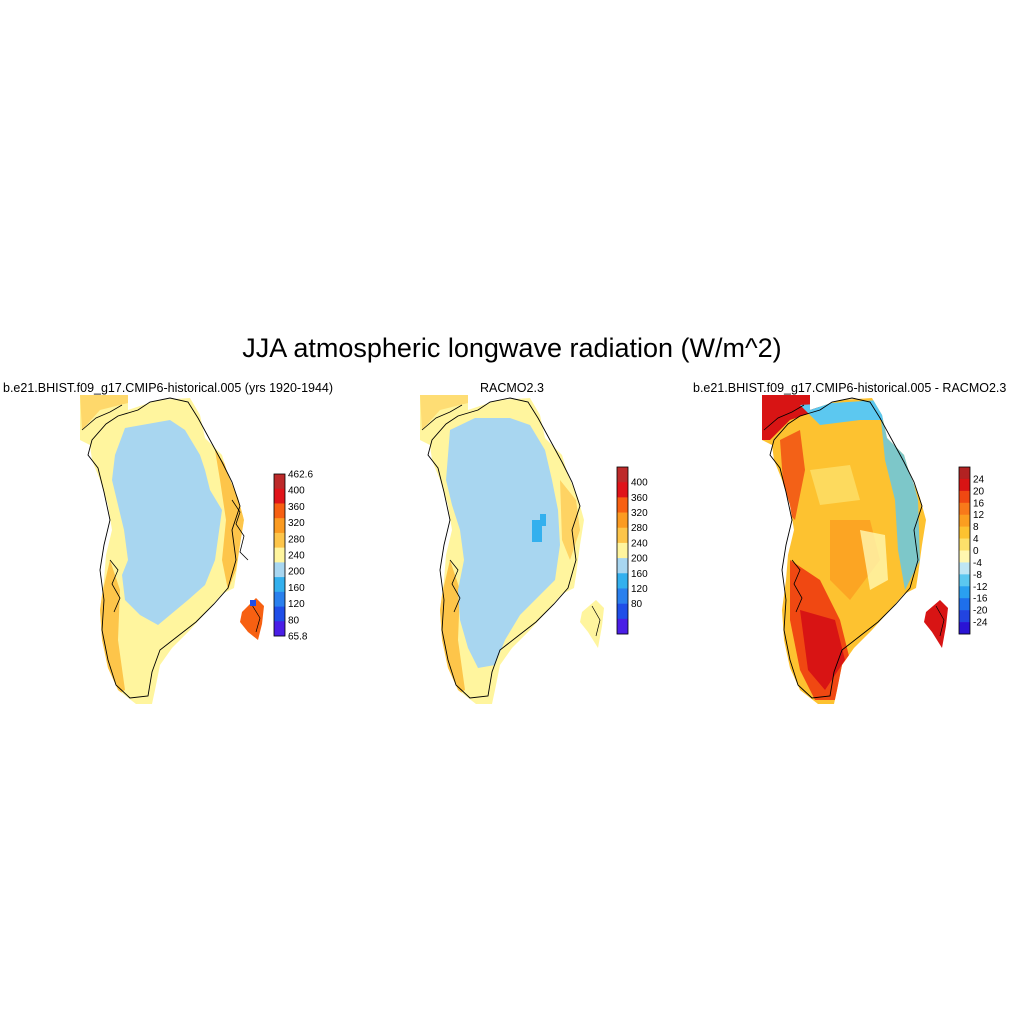  I want to click on colorbar-label: 16, so click(979, 503).